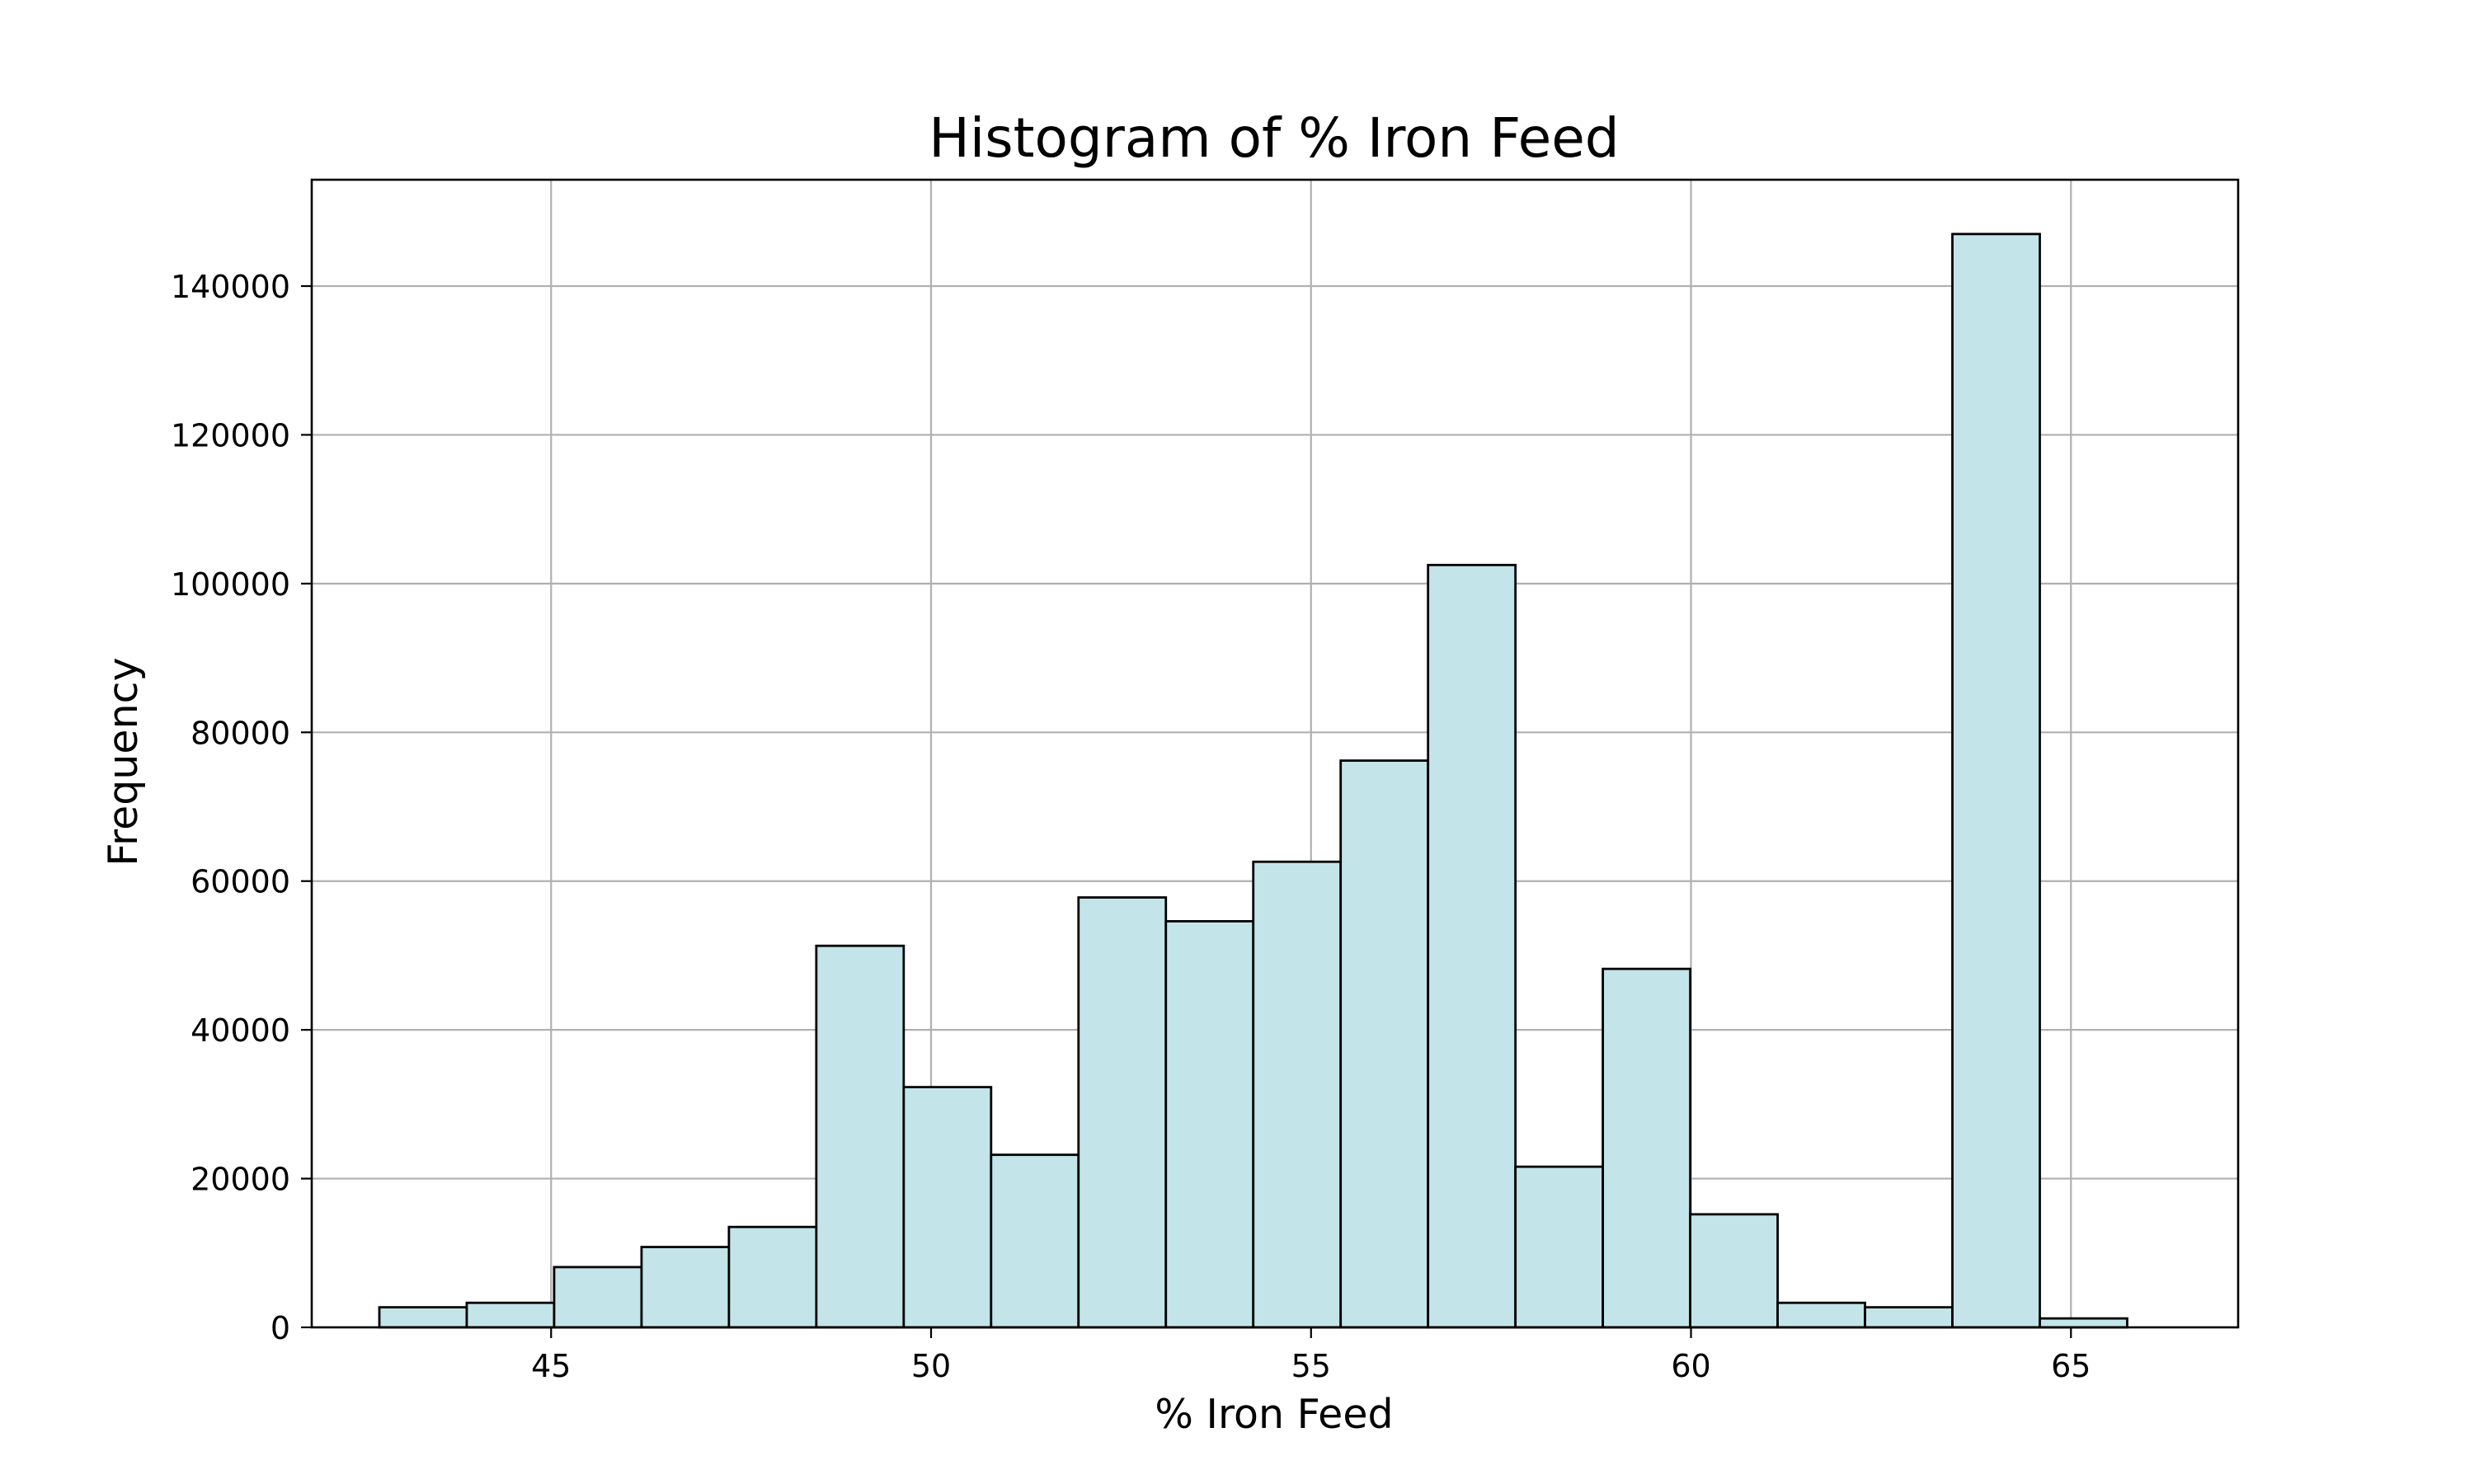 This screenshot has height=1484, width=2474. What do you see at coordinates (1690, 1366) in the screenshot?
I see `x-tick-label: 60` at bounding box center [1690, 1366].